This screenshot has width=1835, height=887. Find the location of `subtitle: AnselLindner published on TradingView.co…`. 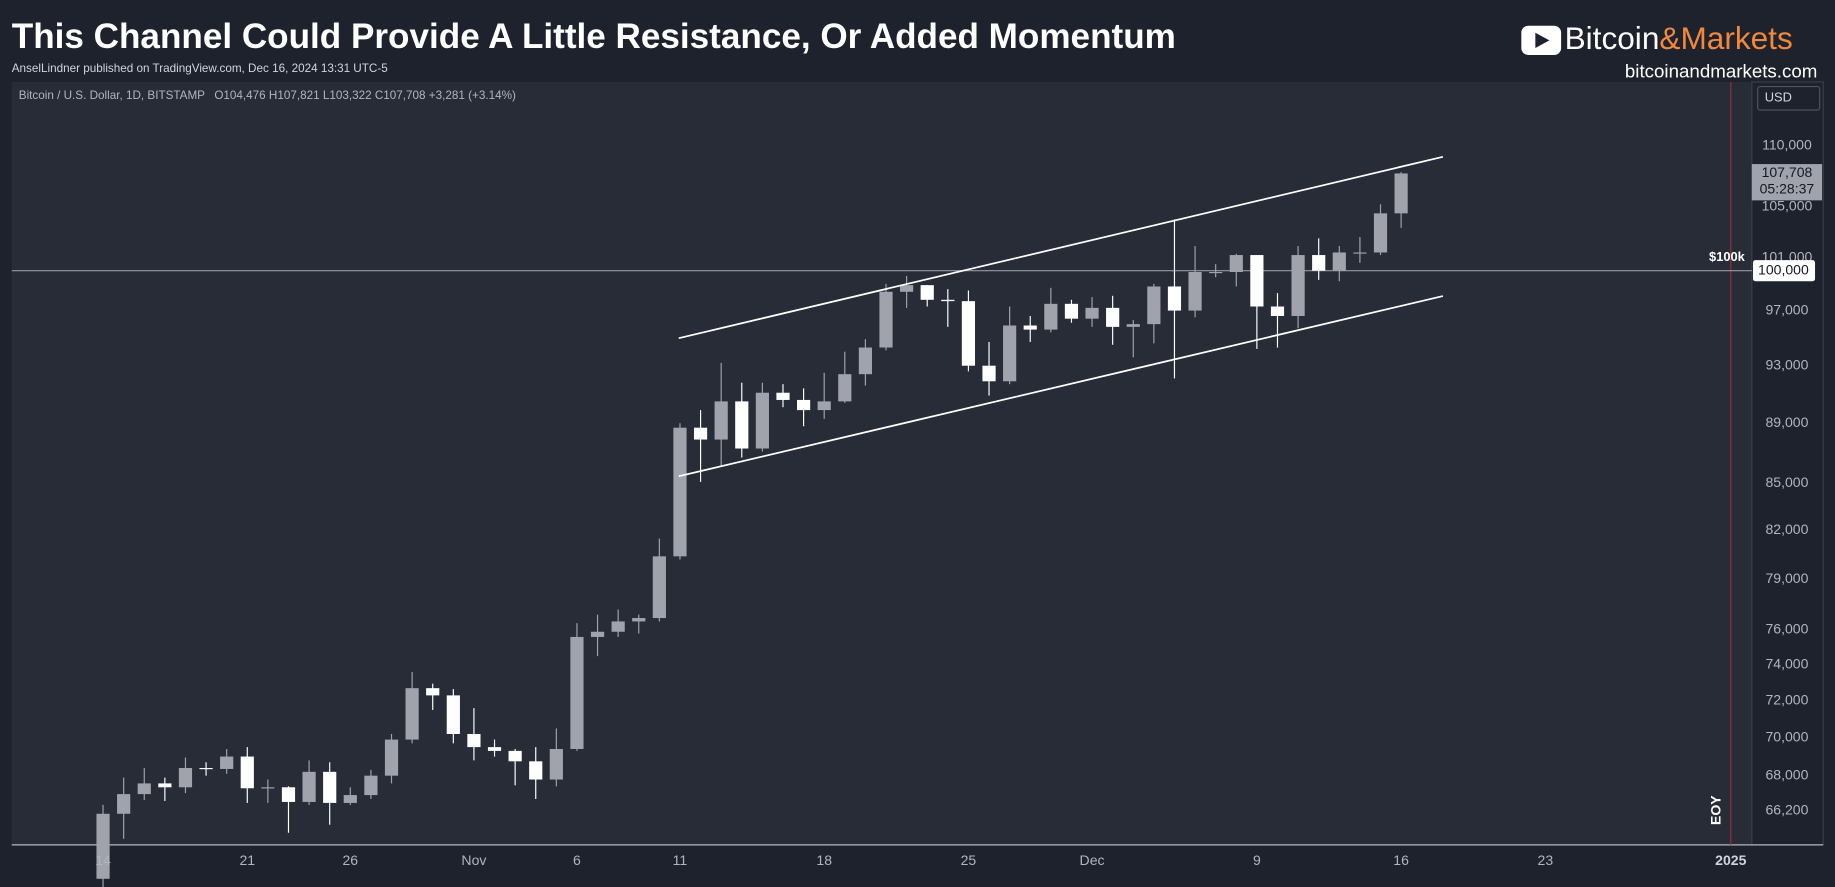

subtitle: AnselLindner published on TradingView.co… is located at coordinates (200, 68).